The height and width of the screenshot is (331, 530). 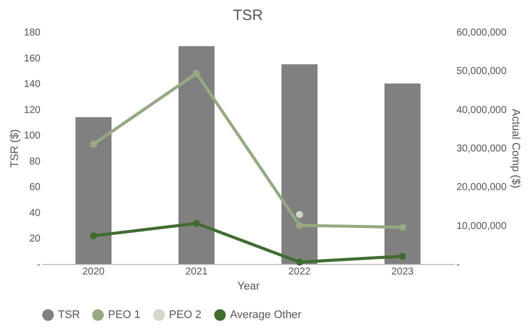 What do you see at coordinates (94, 272) in the screenshot?
I see `x-tick-label: 2020` at bounding box center [94, 272].